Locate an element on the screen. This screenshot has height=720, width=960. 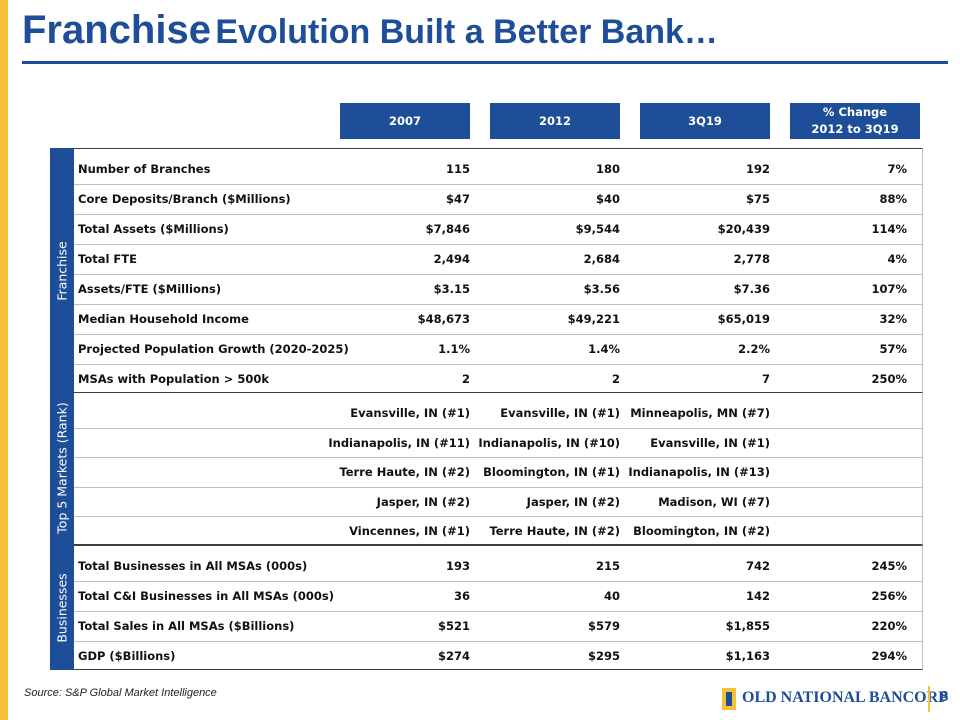
source: Source: S&P Global Market Intelligence is located at coordinates (120, 693).